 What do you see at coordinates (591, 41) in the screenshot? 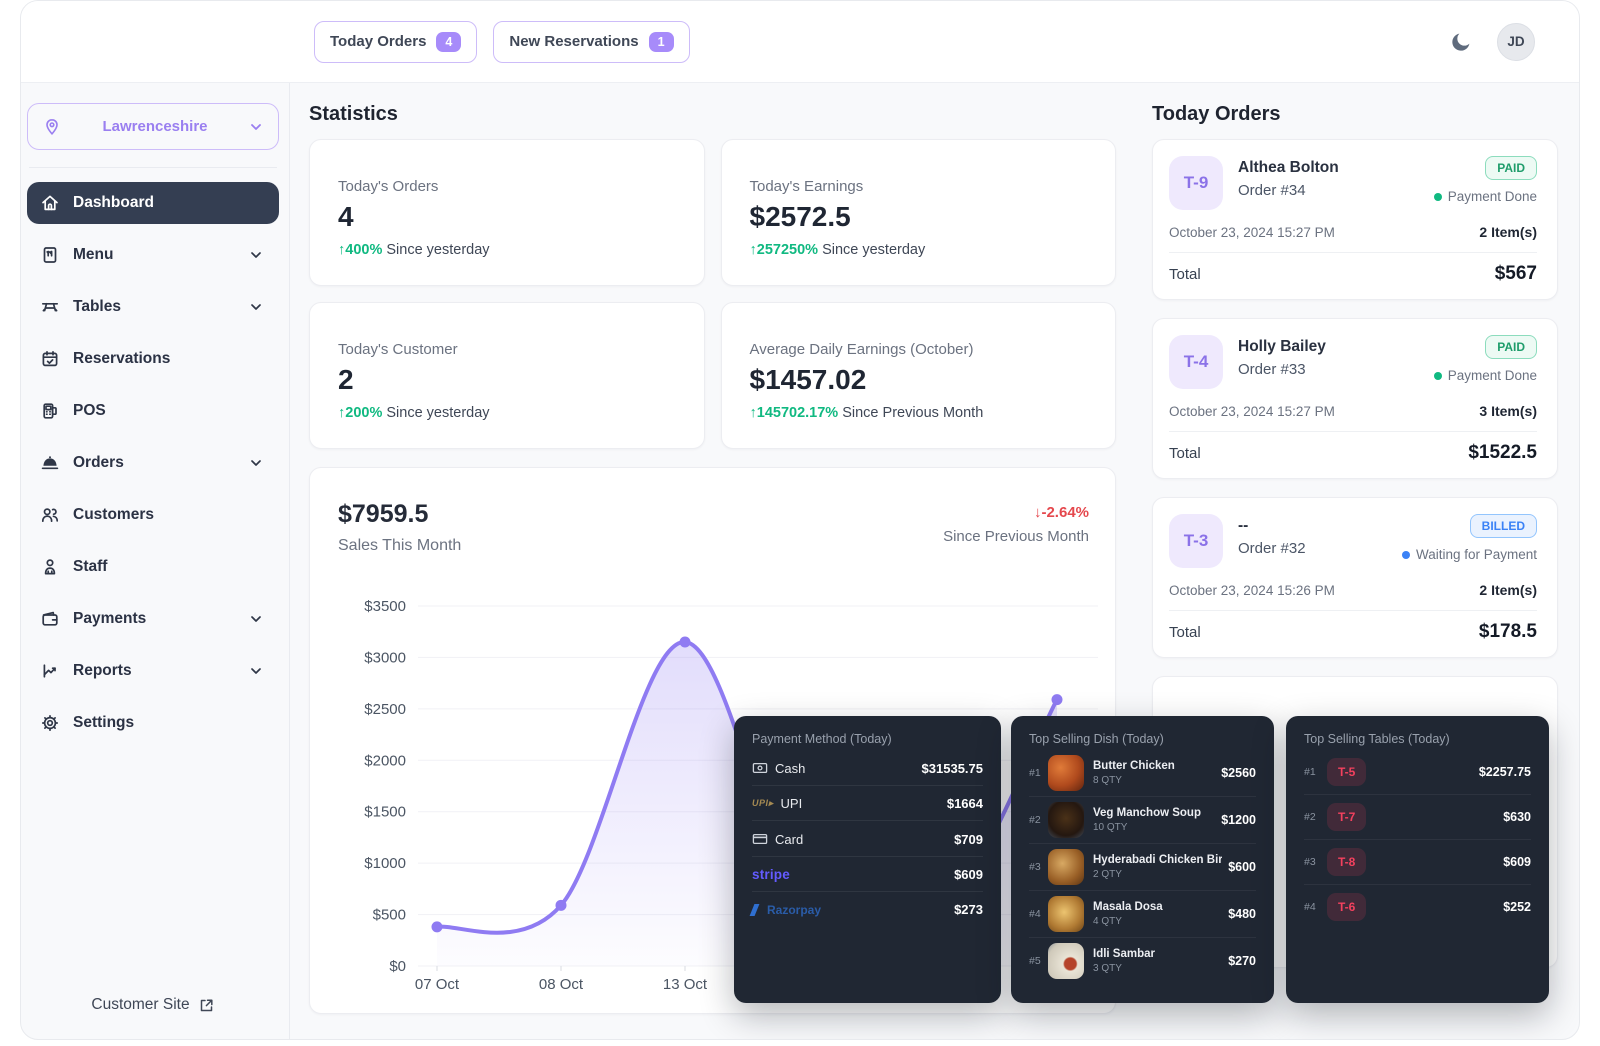
I see `new-reservations-button: New Reservations 1` at bounding box center [591, 41].